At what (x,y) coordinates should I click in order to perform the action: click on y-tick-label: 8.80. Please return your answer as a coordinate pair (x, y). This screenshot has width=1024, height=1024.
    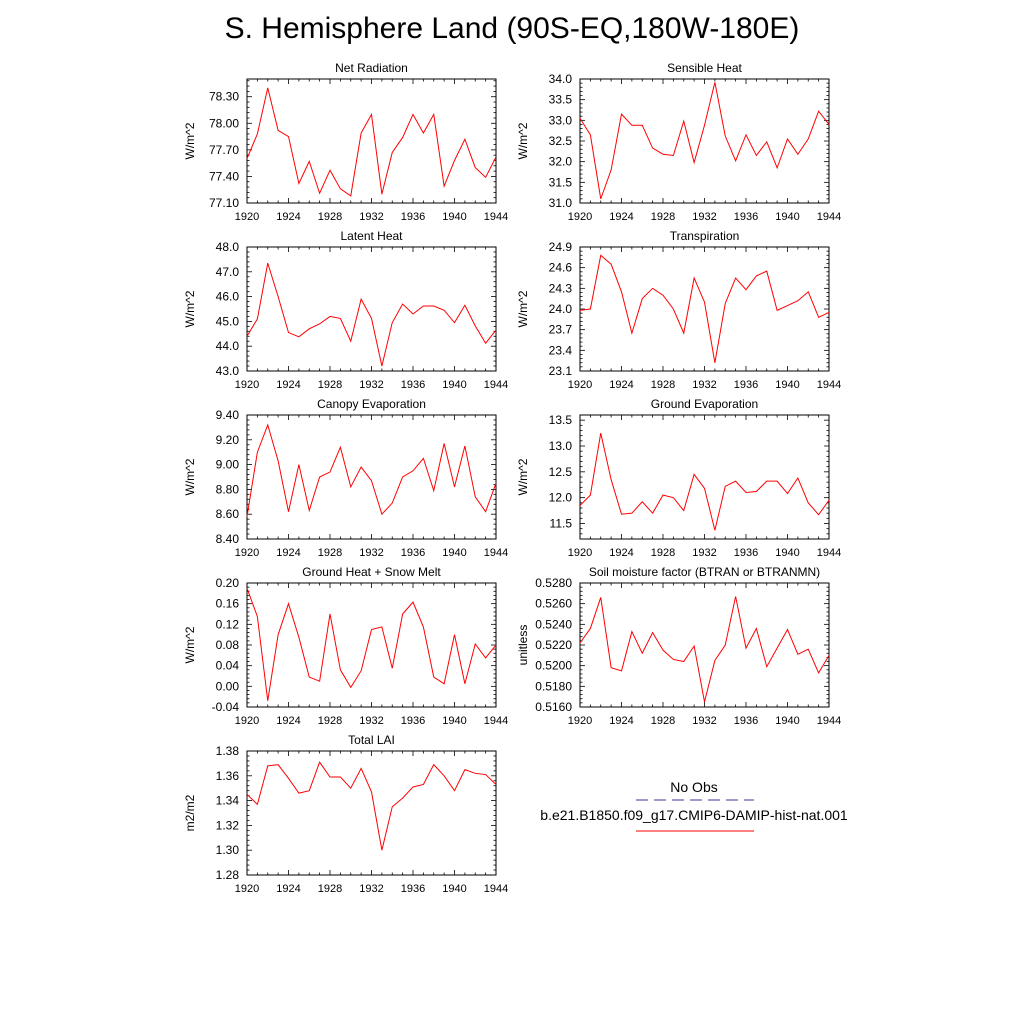
    Looking at the image, I should click on (228, 489).